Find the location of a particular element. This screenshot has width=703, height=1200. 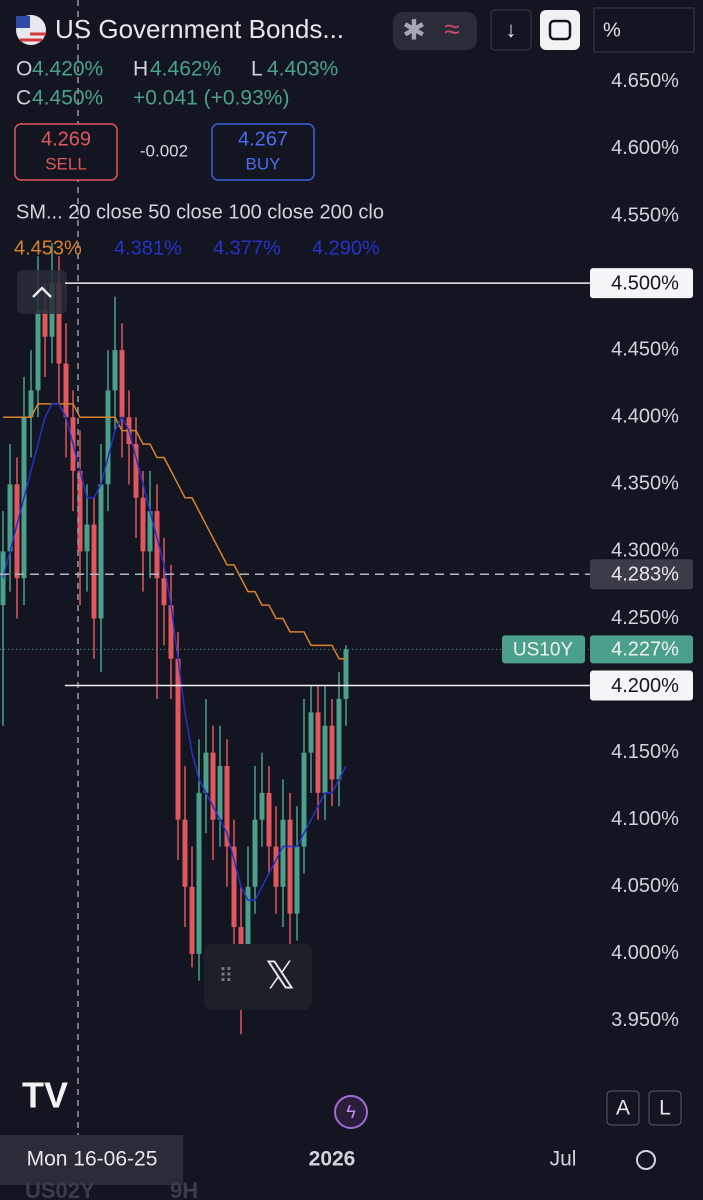

auto-scale-label: A is located at coordinates (623, 1108).